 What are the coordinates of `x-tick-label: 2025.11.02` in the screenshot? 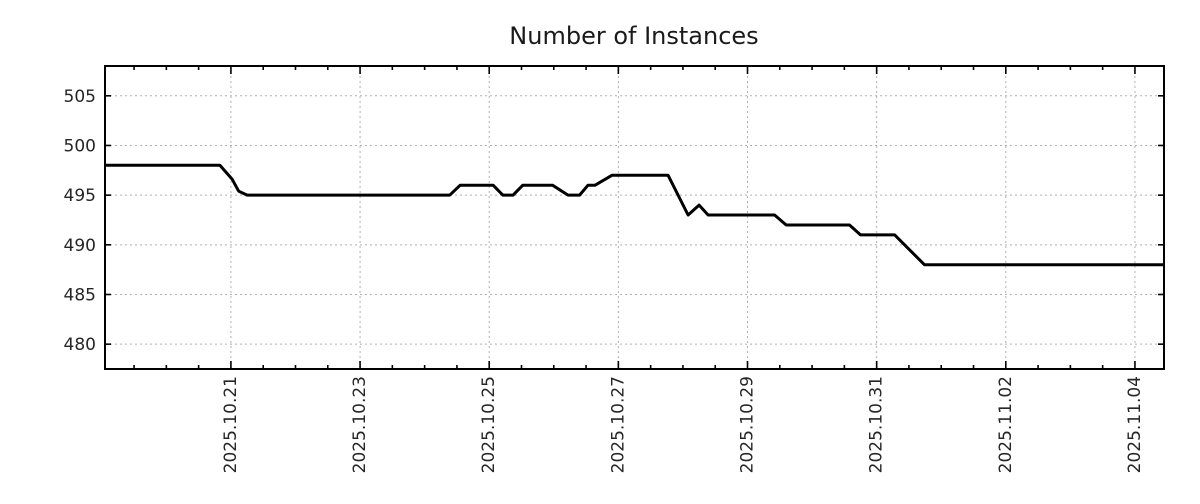 It's located at (1006, 424).